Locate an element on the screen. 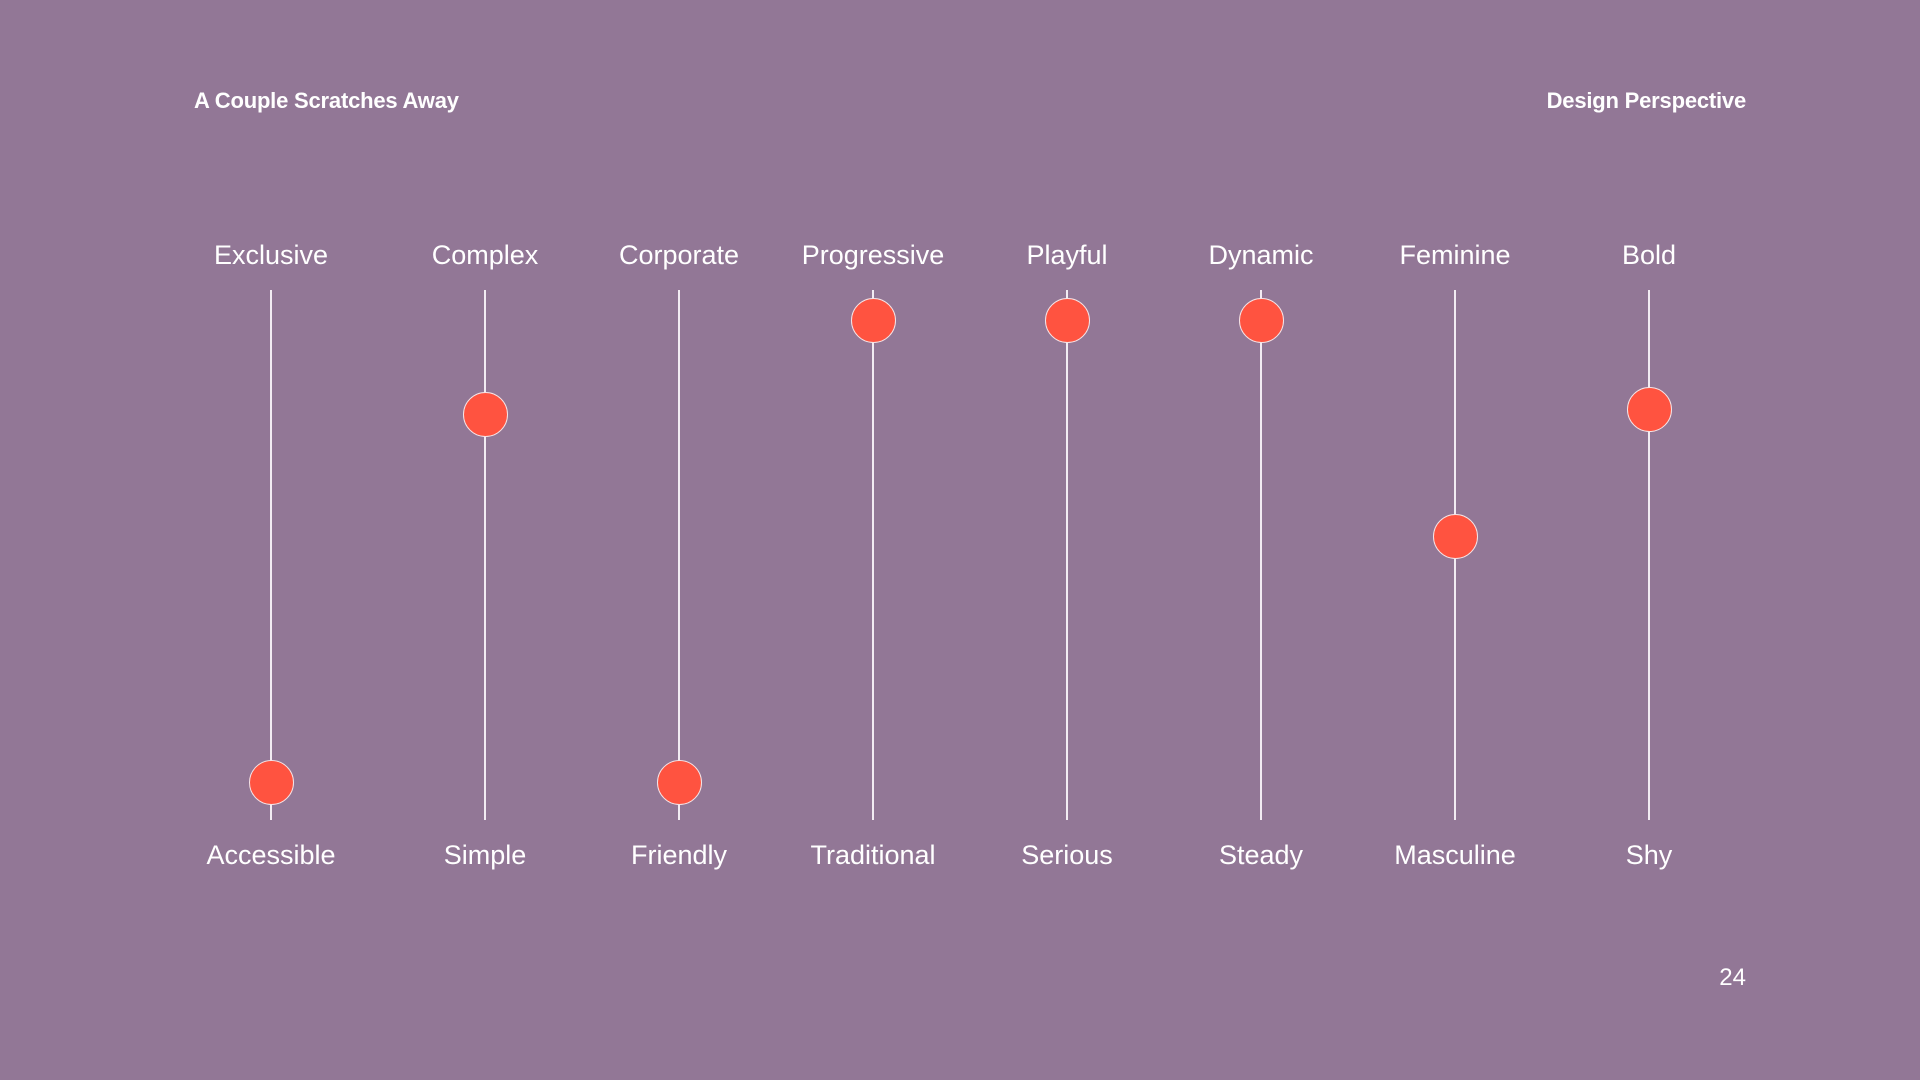 Image resolution: width=1920 pixels, height=1080 pixels. slider-top-label: Bold is located at coordinates (1649, 255).